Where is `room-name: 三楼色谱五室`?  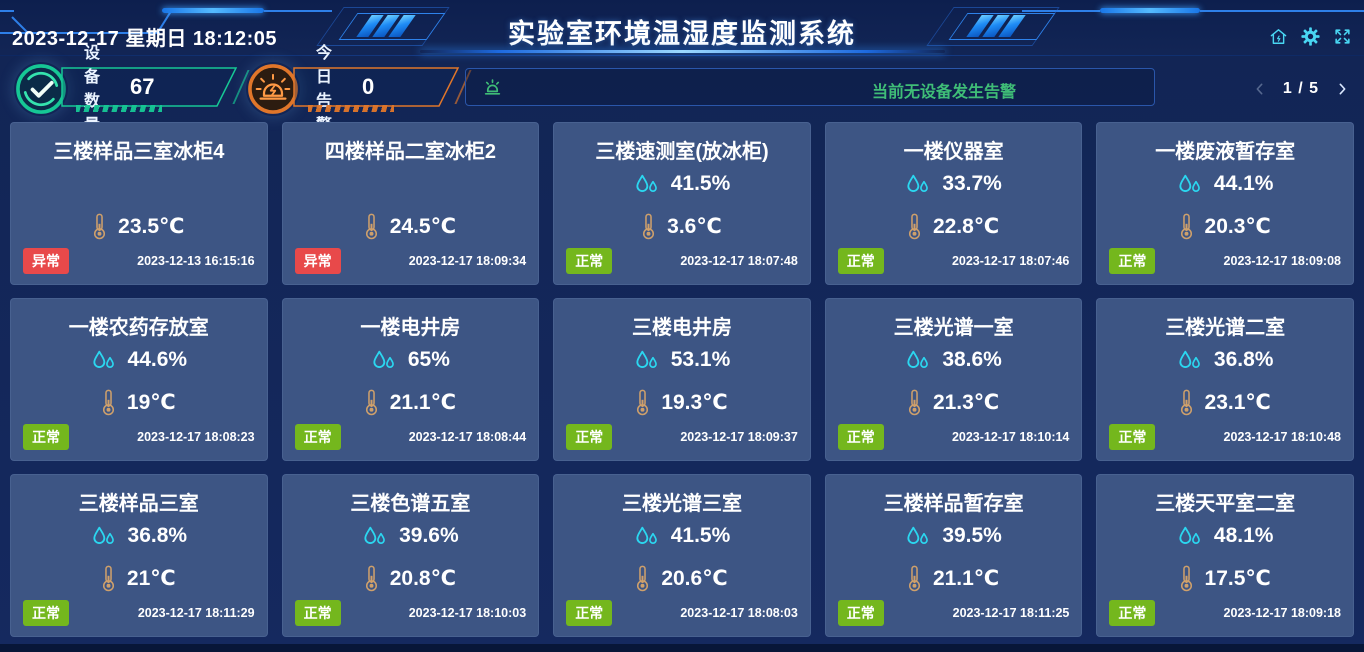 room-name: 三楼色谱五室 is located at coordinates (410, 504).